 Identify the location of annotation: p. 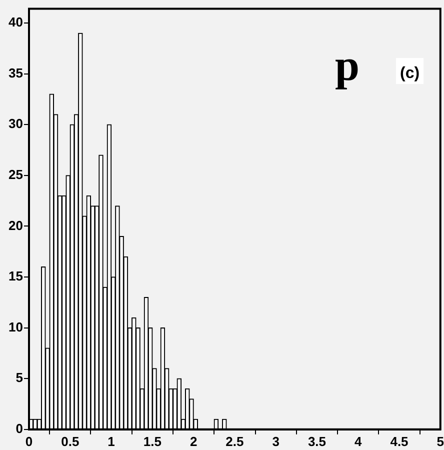
(347, 65).